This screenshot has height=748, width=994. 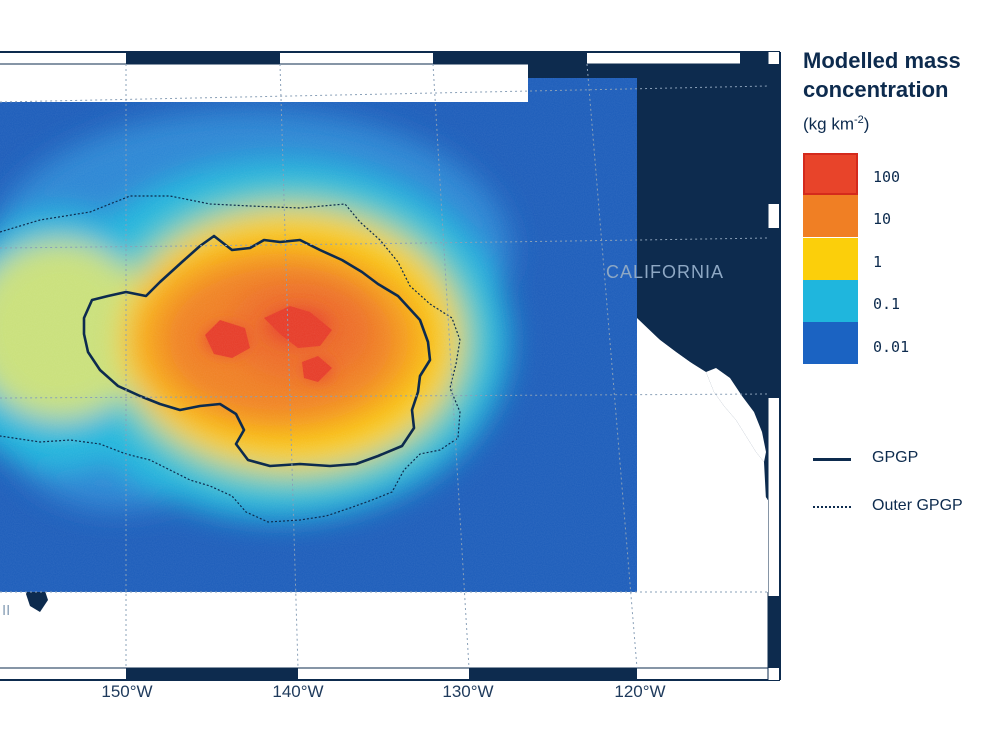 What do you see at coordinates (257, 351) in the screenshot?
I see `gpgp-line` at bounding box center [257, 351].